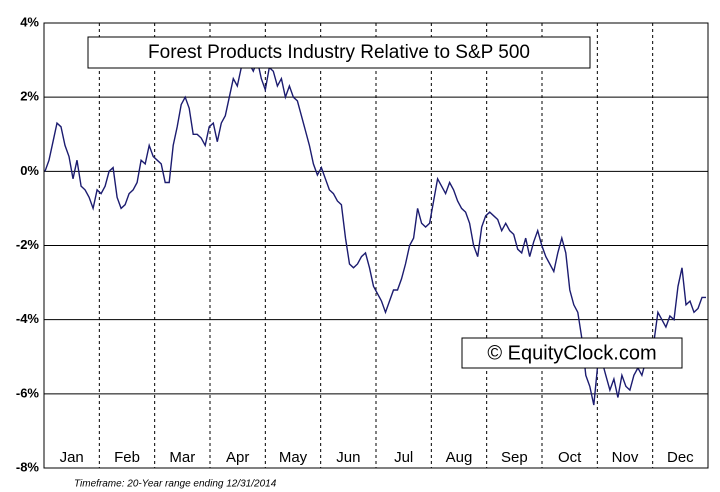 This screenshot has width=720, height=492. What do you see at coordinates (514, 457) in the screenshot?
I see `x-tick-label: Sep` at bounding box center [514, 457].